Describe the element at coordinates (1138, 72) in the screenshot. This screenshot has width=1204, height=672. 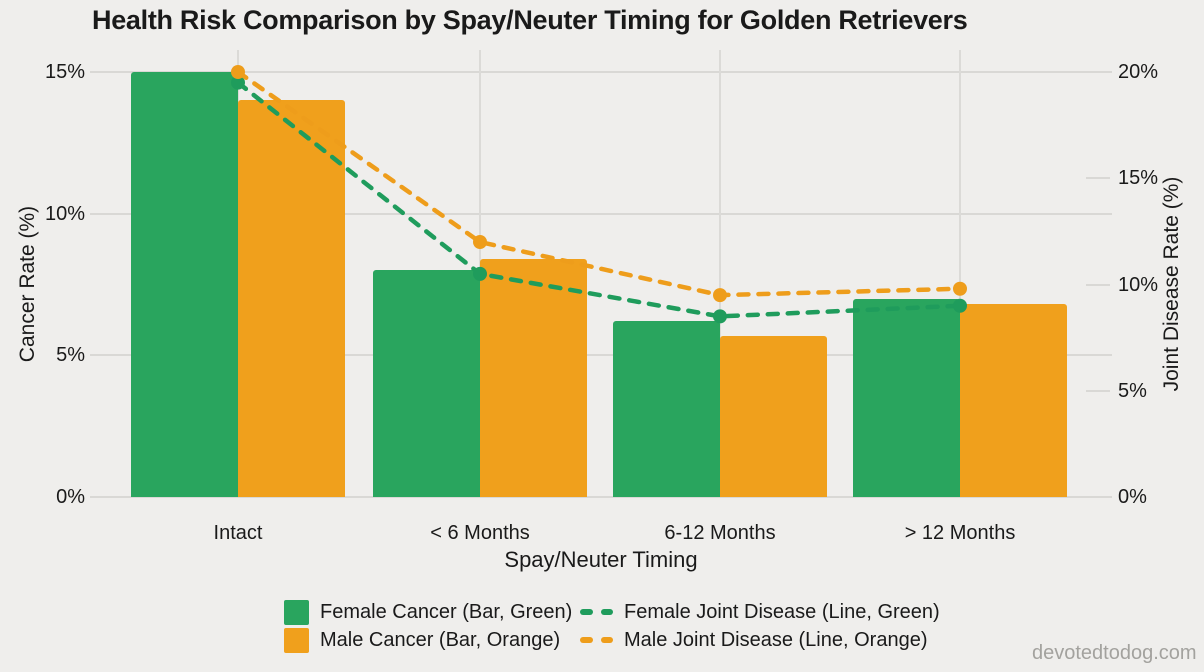
I see `right-tick-label: 20%` at that location.